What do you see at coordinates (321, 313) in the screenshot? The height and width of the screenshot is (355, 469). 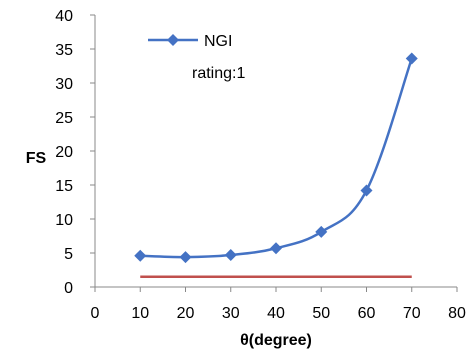 I see `x-tick-label: 50` at bounding box center [321, 313].